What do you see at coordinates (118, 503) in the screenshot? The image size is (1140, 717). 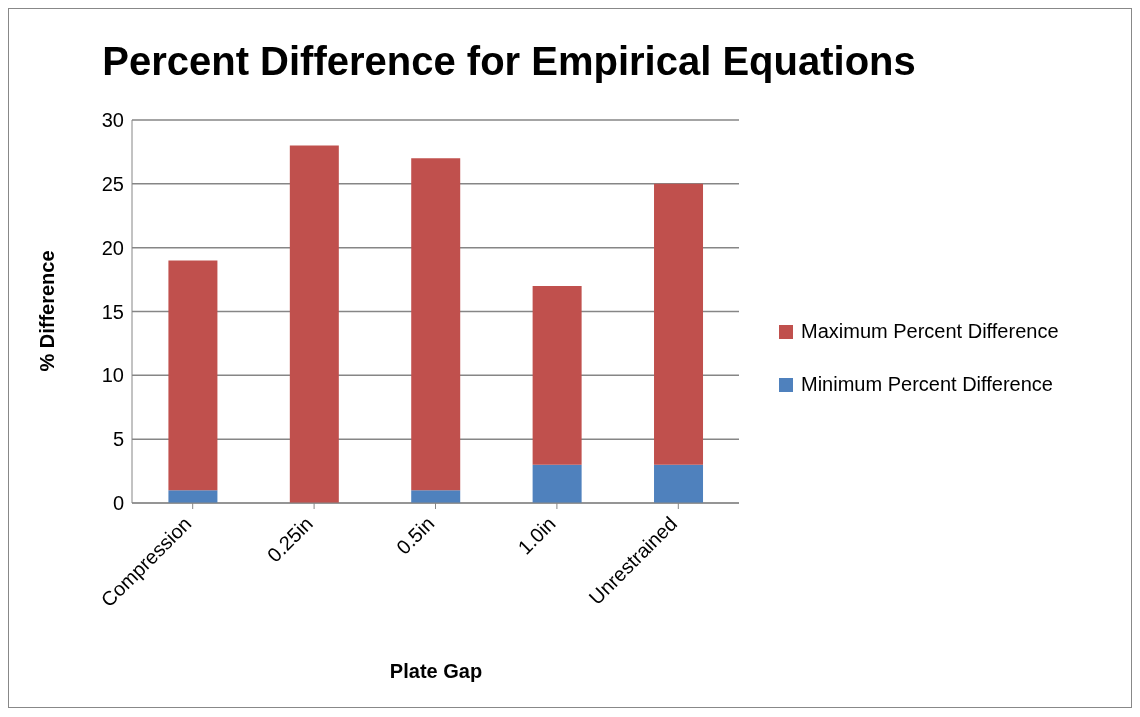 I see `y-tick-label: 0` at bounding box center [118, 503].